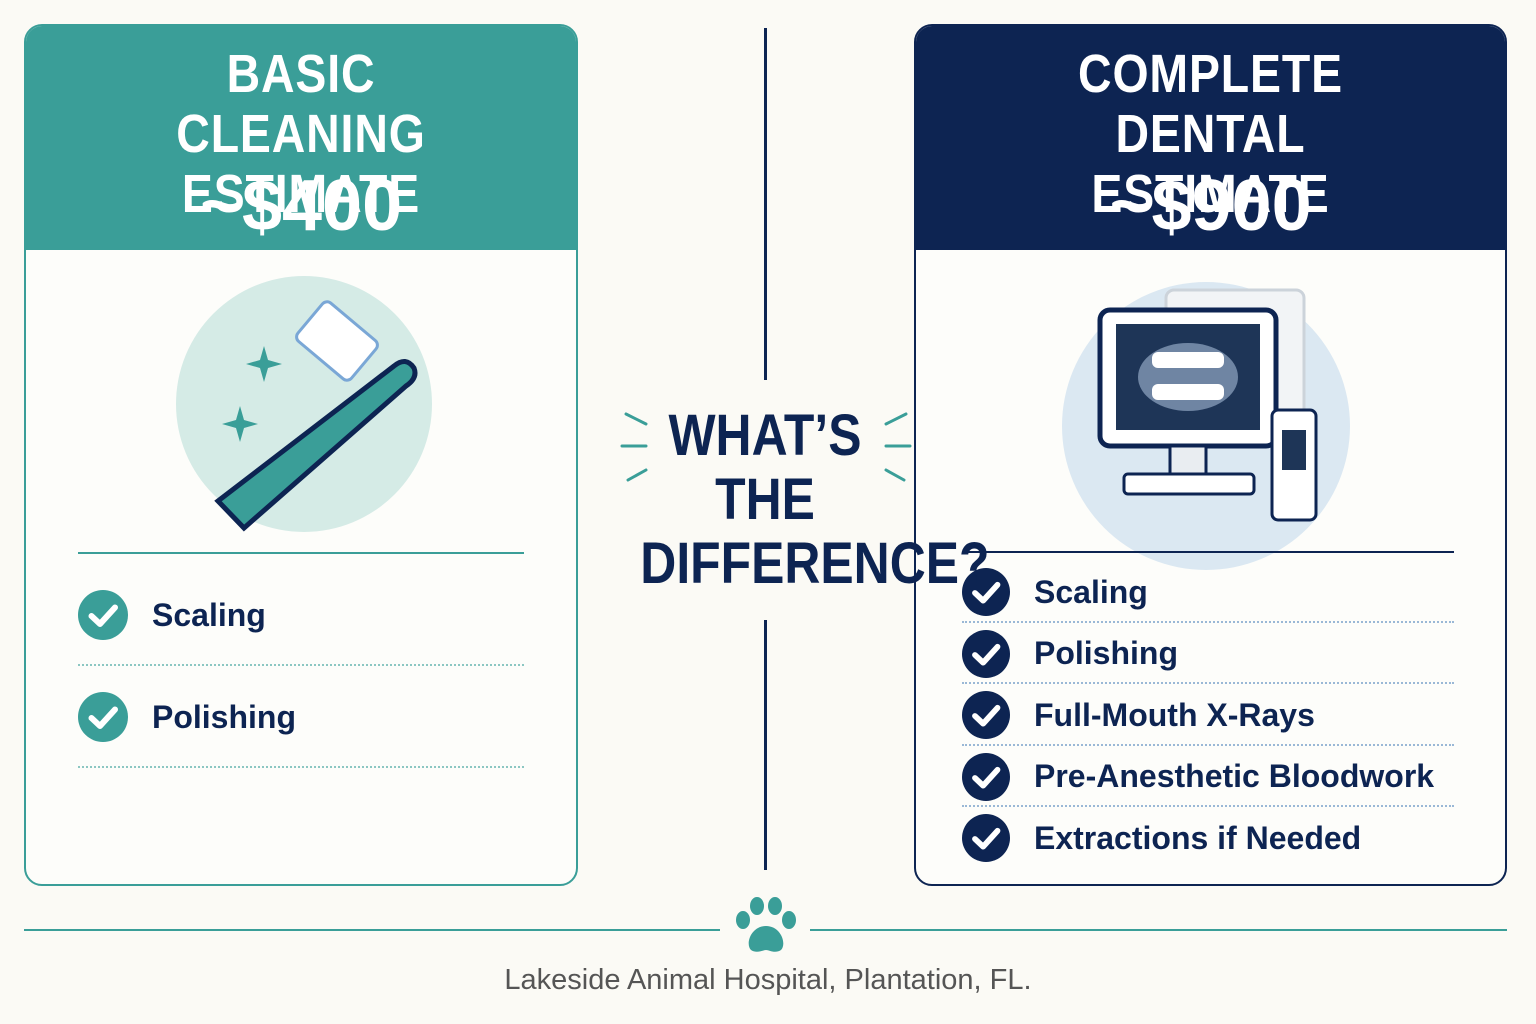 The width and height of the screenshot is (1536, 1024). I want to click on accent-marks, so click(766, 447).